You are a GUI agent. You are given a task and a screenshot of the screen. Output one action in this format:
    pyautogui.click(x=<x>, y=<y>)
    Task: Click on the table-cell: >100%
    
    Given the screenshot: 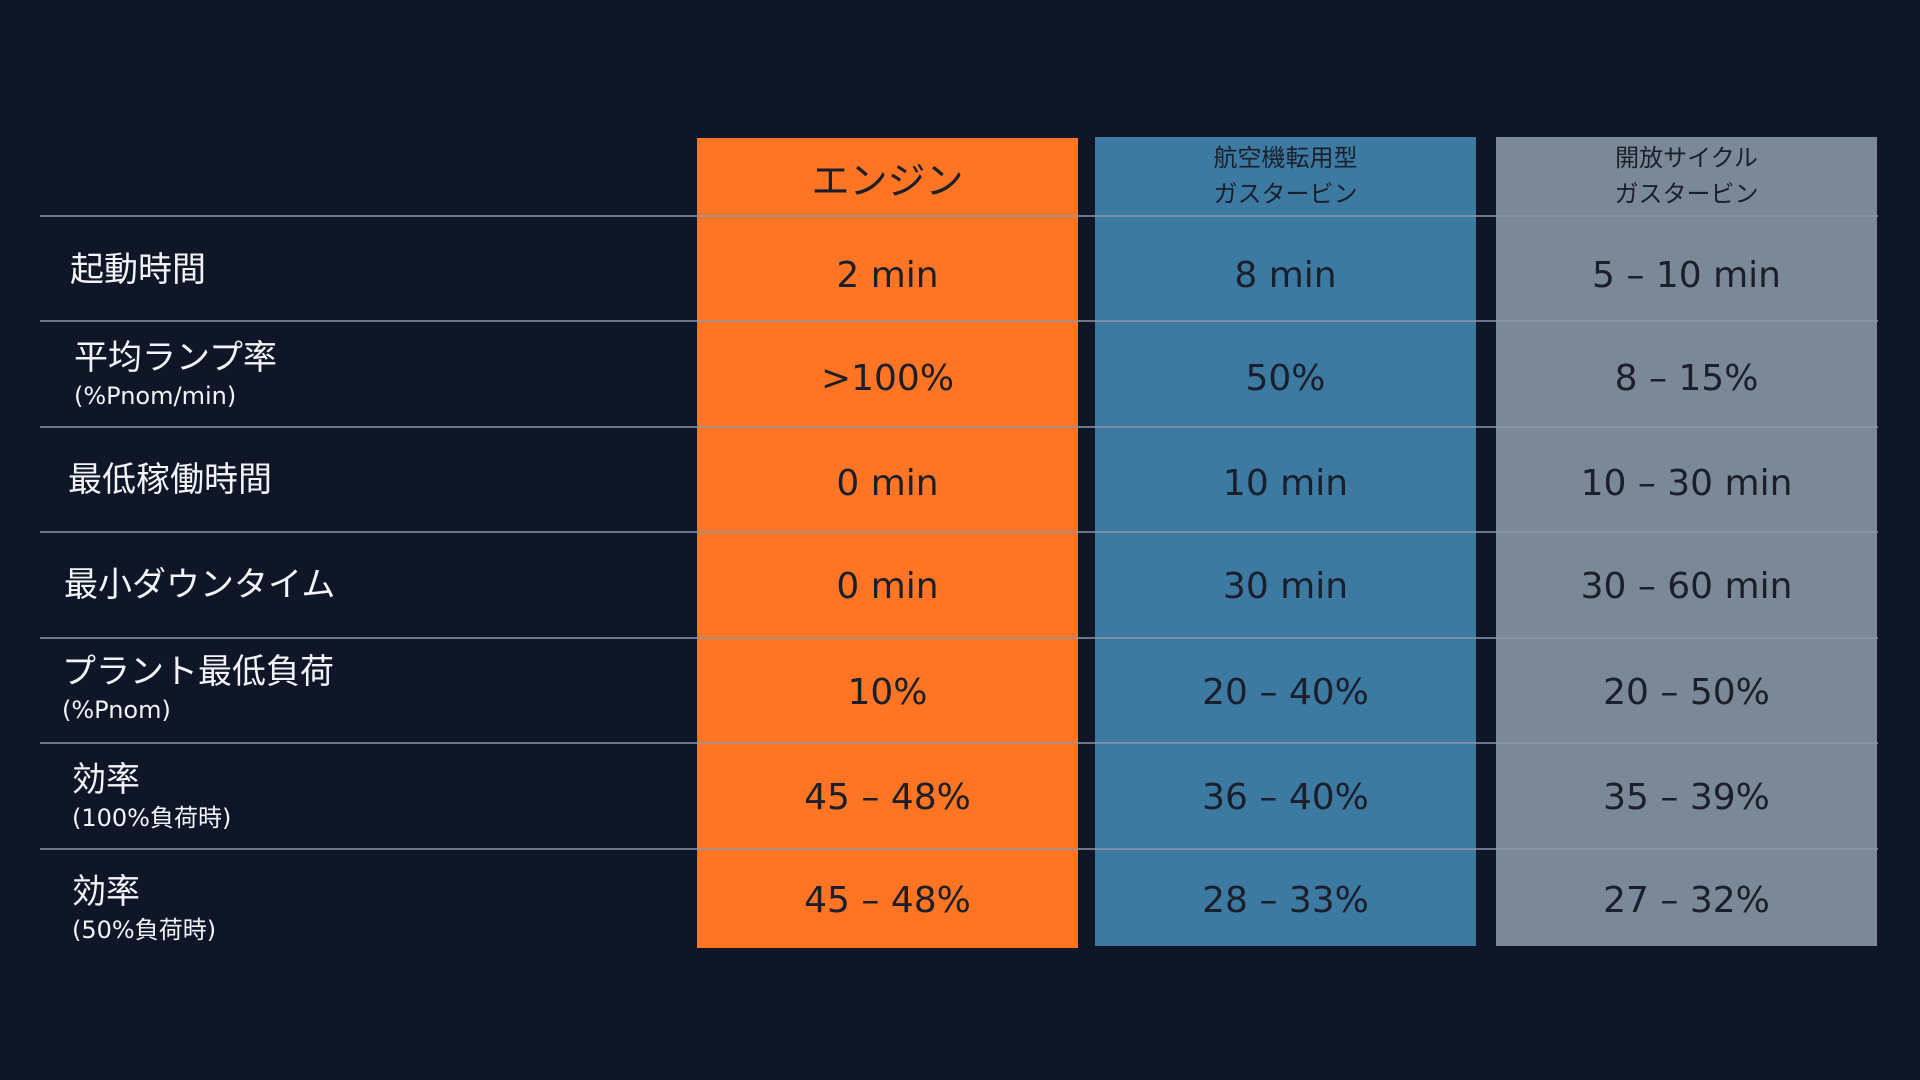 What is the action you would take?
    pyautogui.click(x=887, y=378)
    